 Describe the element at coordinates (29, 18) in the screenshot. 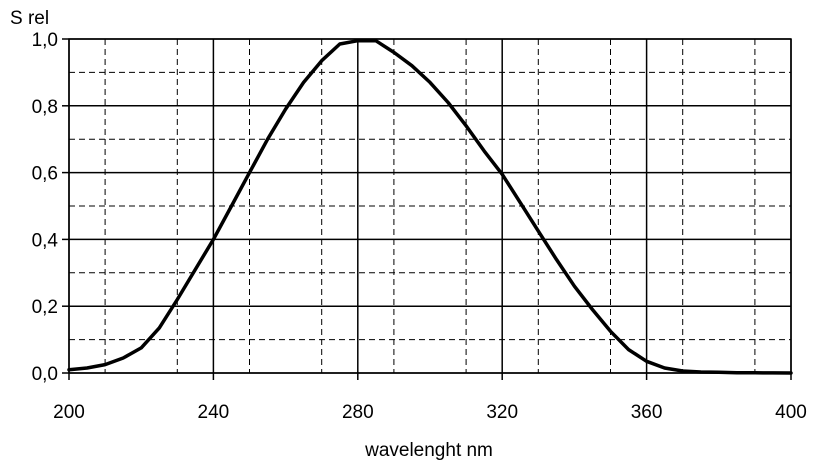

I see `y-axis-title: S rel` at that location.